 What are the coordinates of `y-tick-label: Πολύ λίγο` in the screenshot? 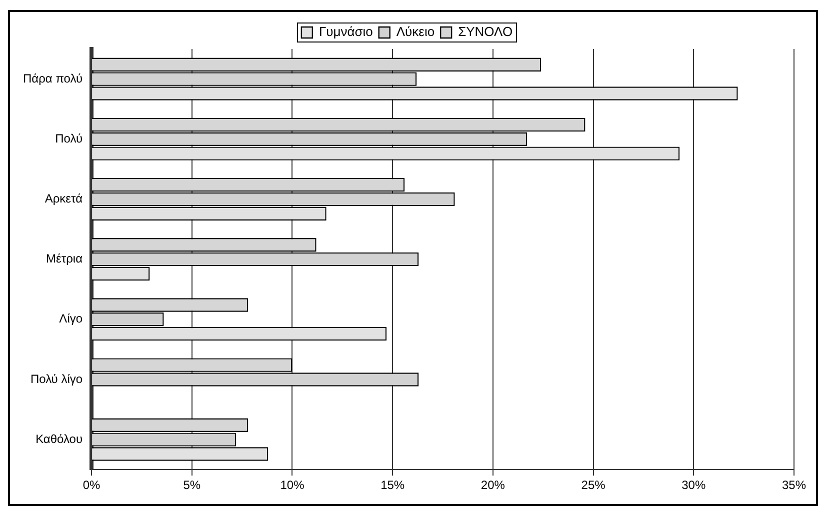 It's located at (56, 379).